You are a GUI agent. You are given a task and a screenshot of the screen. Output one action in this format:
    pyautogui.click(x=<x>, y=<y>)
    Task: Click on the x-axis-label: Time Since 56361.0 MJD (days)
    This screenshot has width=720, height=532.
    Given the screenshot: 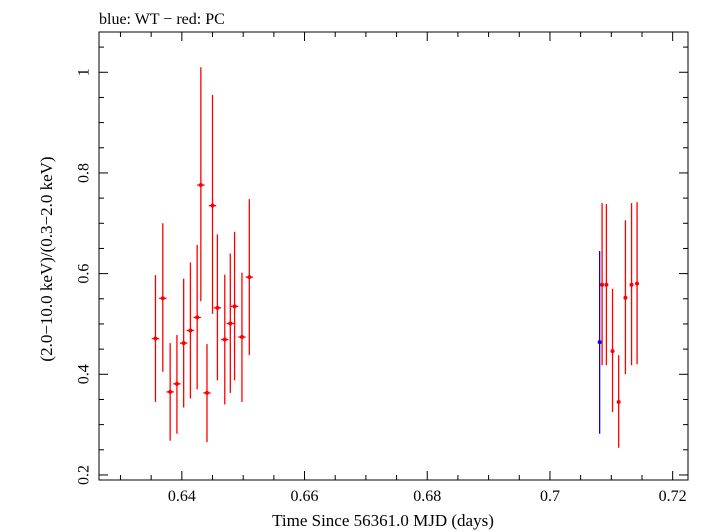 What is the action you would take?
    pyautogui.click(x=383, y=520)
    